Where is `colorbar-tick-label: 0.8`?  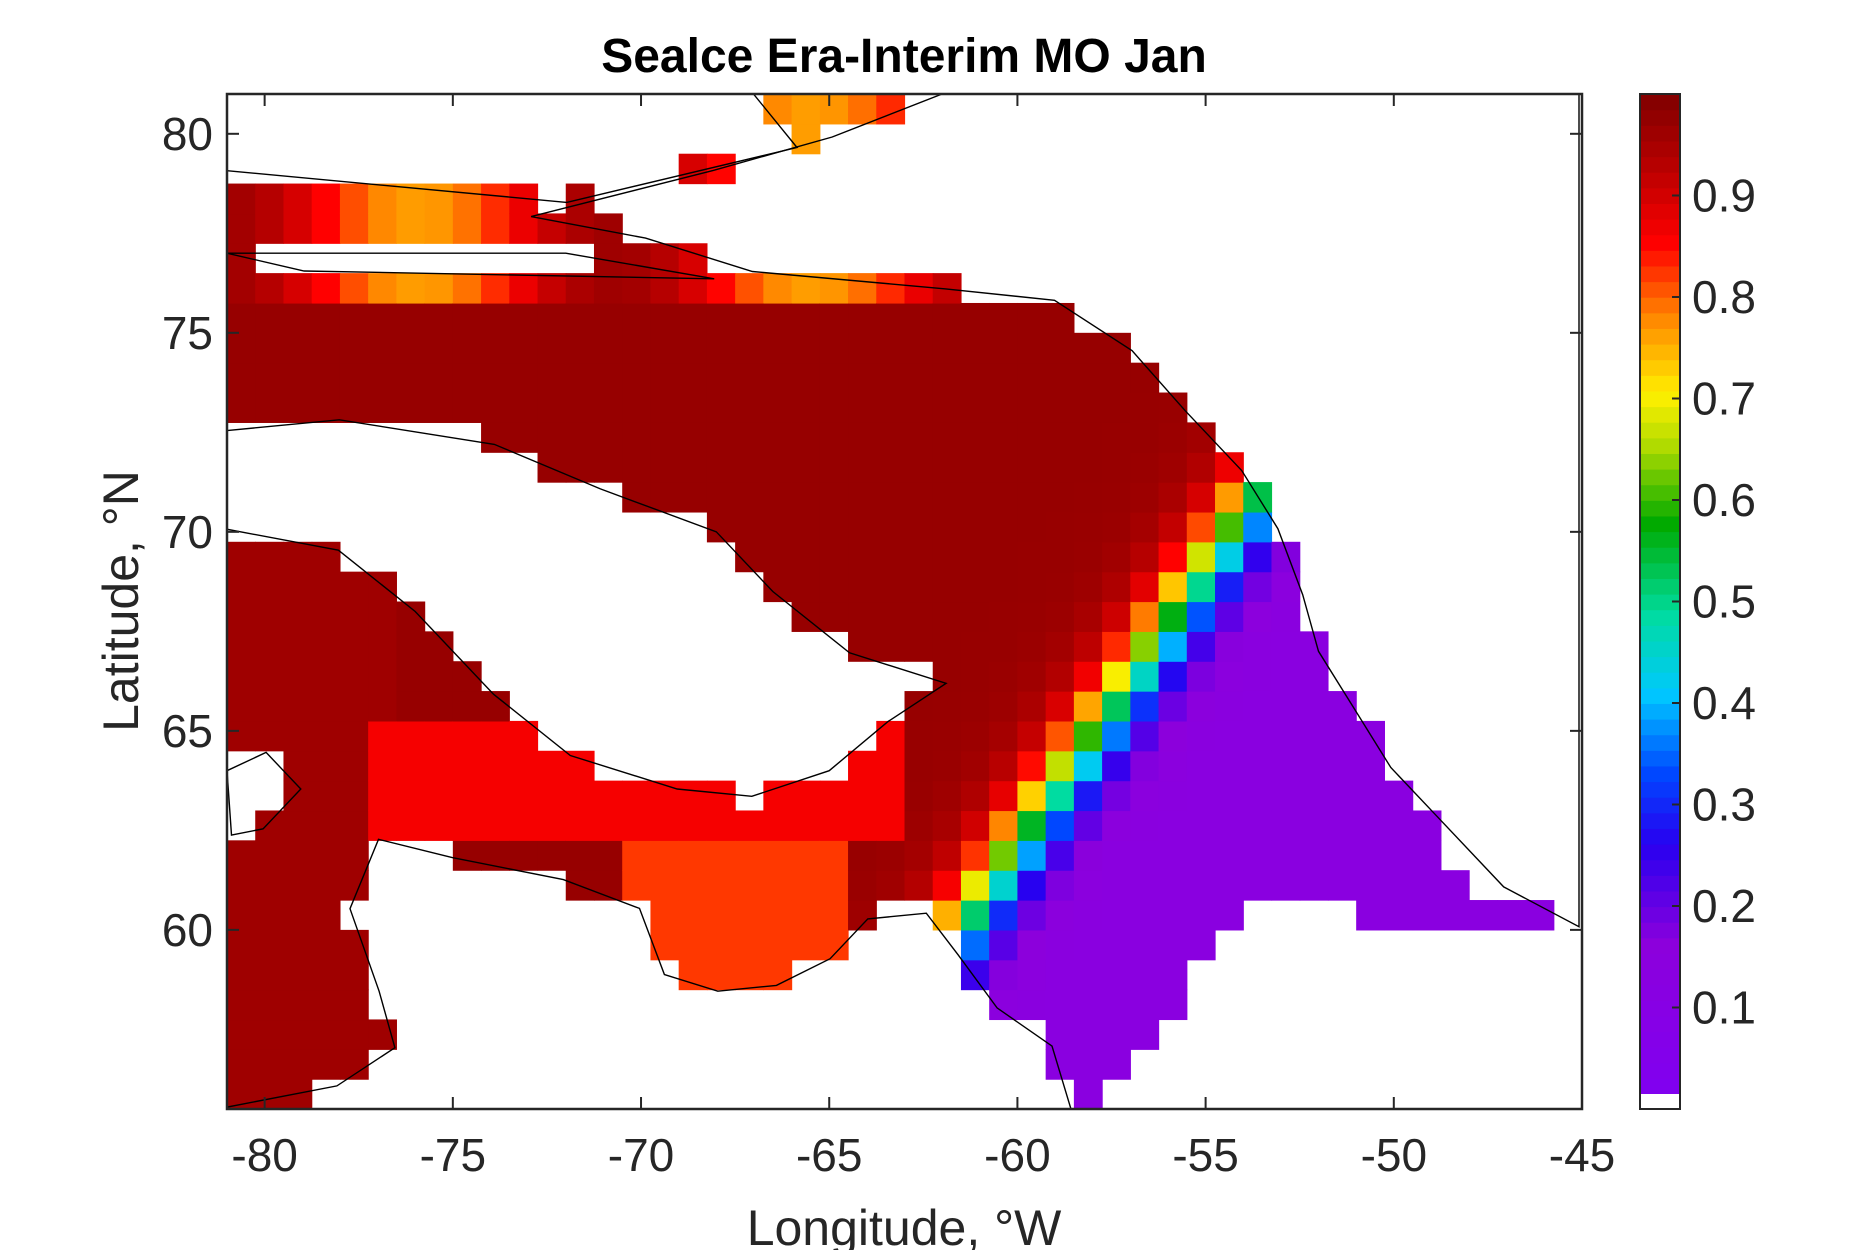 colorbar-tick-label: 0.8 is located at coordinates (1724, 297).